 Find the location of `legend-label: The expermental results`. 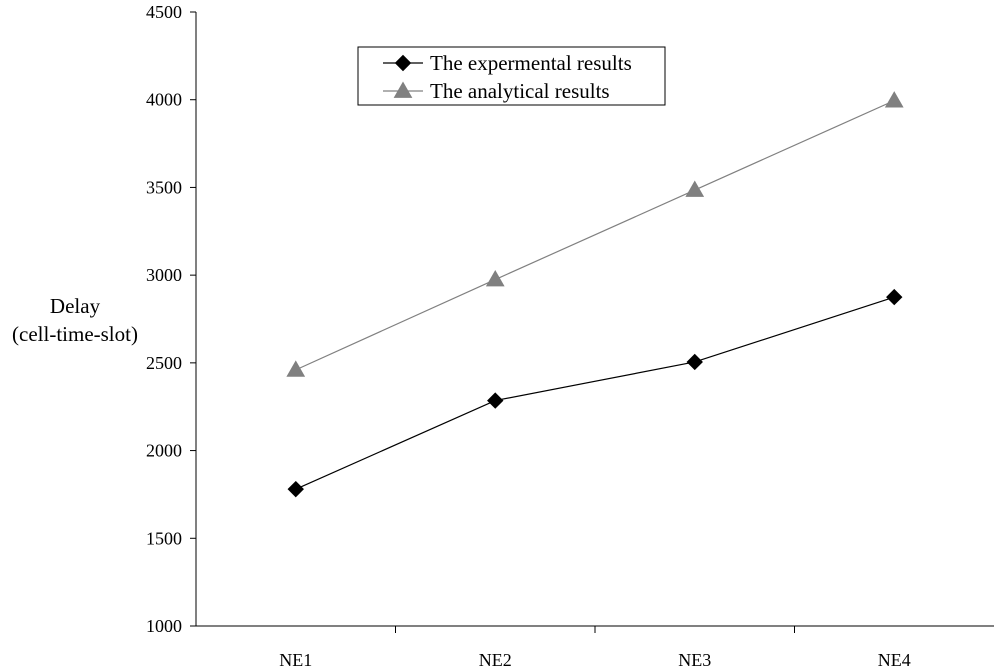

legend-label: The expermental results is located at coordinates (531, 63).